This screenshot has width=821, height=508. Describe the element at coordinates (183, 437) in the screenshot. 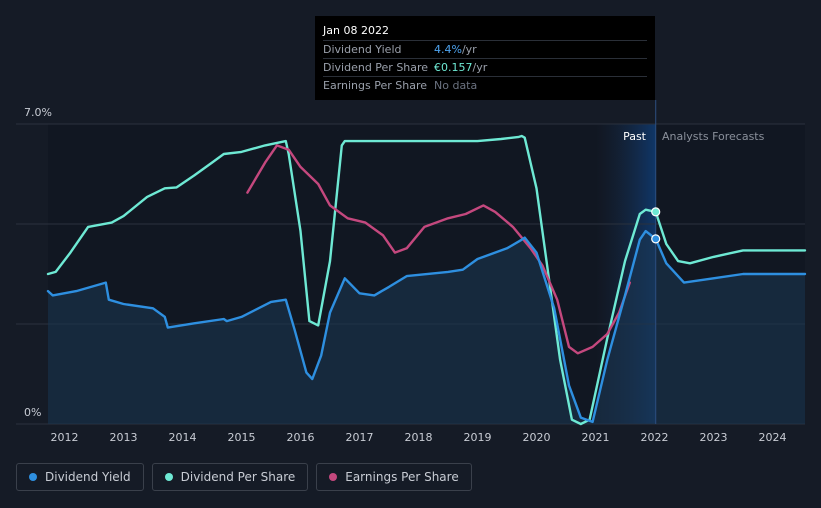

I see `x-tick-label: 2014` at that location.